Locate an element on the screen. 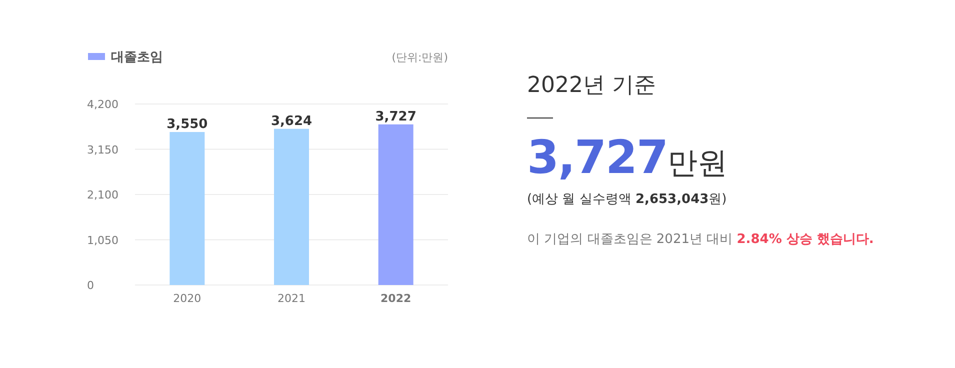 The width and height of the screenshot is (955, 368). data-label: 3,550 is located at coordinates (187, 124).